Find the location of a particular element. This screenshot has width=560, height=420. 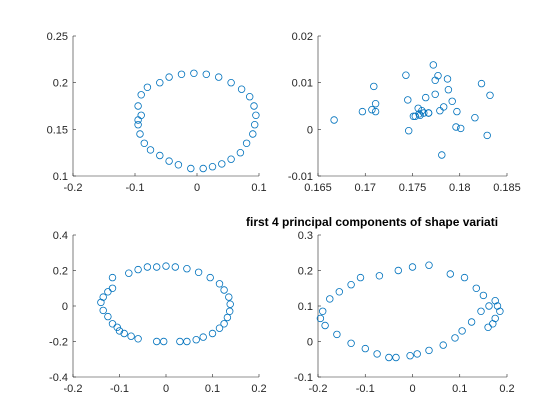

y-tick-label: -0.2 is located at coordinates (58, 343).